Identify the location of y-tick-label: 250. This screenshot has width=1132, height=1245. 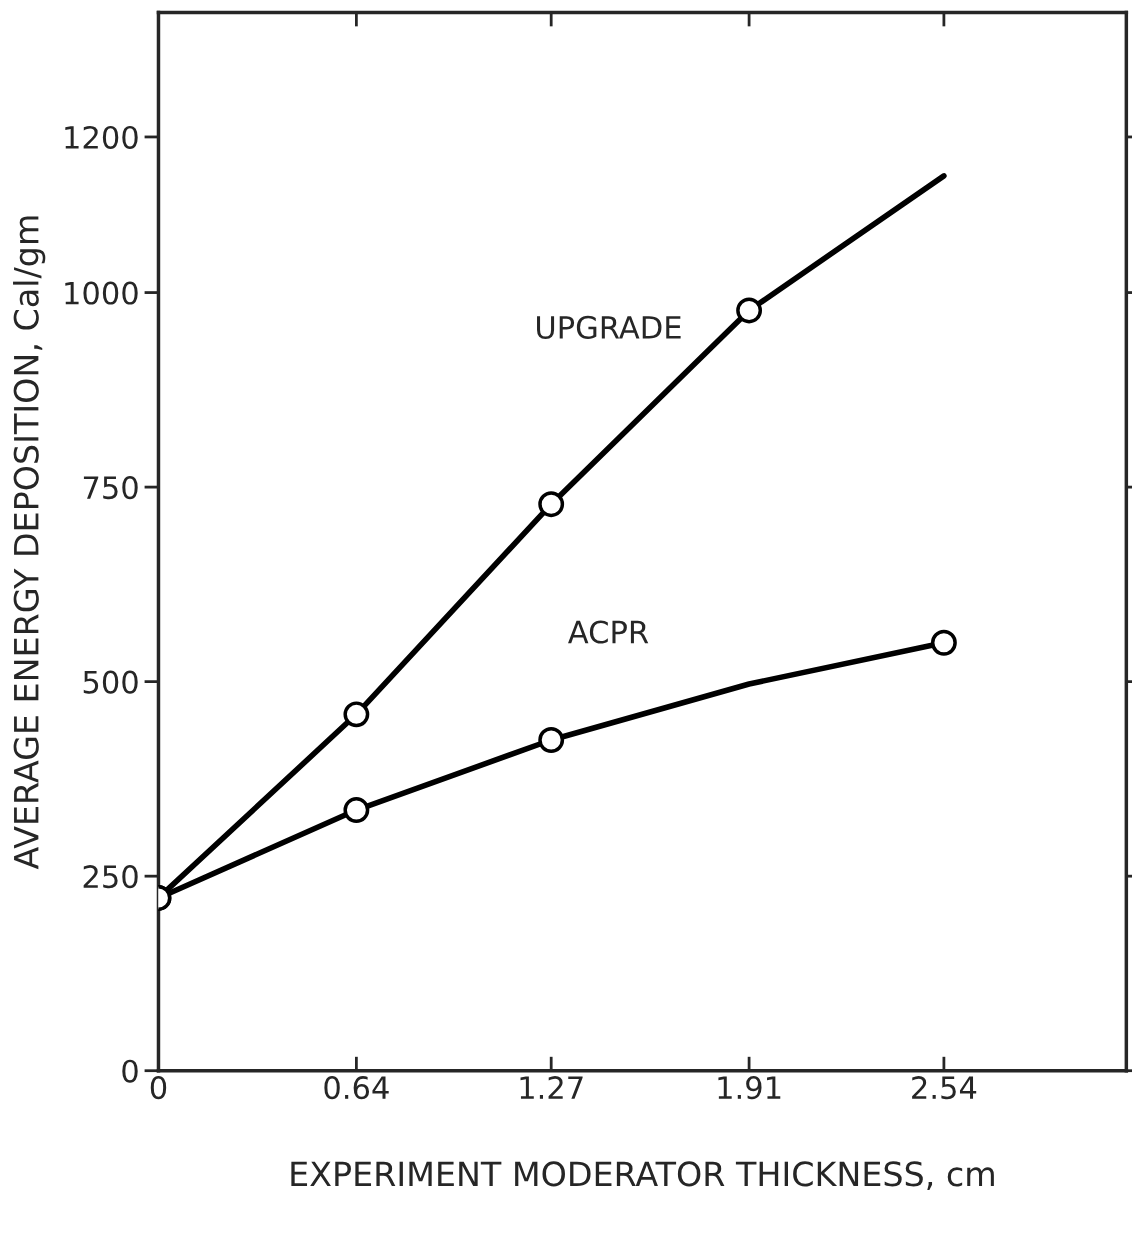
(110, 877).